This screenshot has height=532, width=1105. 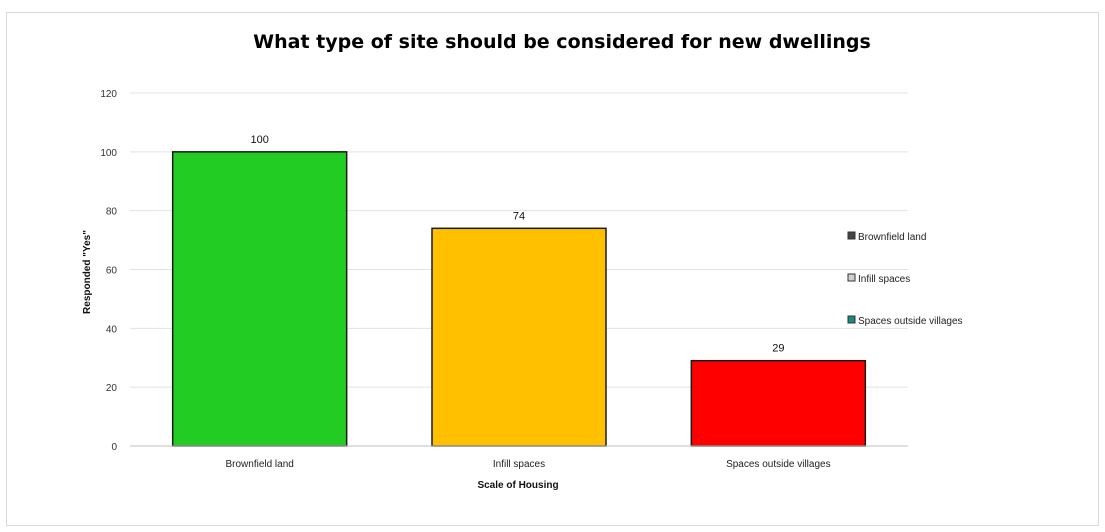 What do you see at coordinates (87, 272) in the screenshot?
I see `y-axis-title: Responded "Yes"` at bounding box center [87, 272].